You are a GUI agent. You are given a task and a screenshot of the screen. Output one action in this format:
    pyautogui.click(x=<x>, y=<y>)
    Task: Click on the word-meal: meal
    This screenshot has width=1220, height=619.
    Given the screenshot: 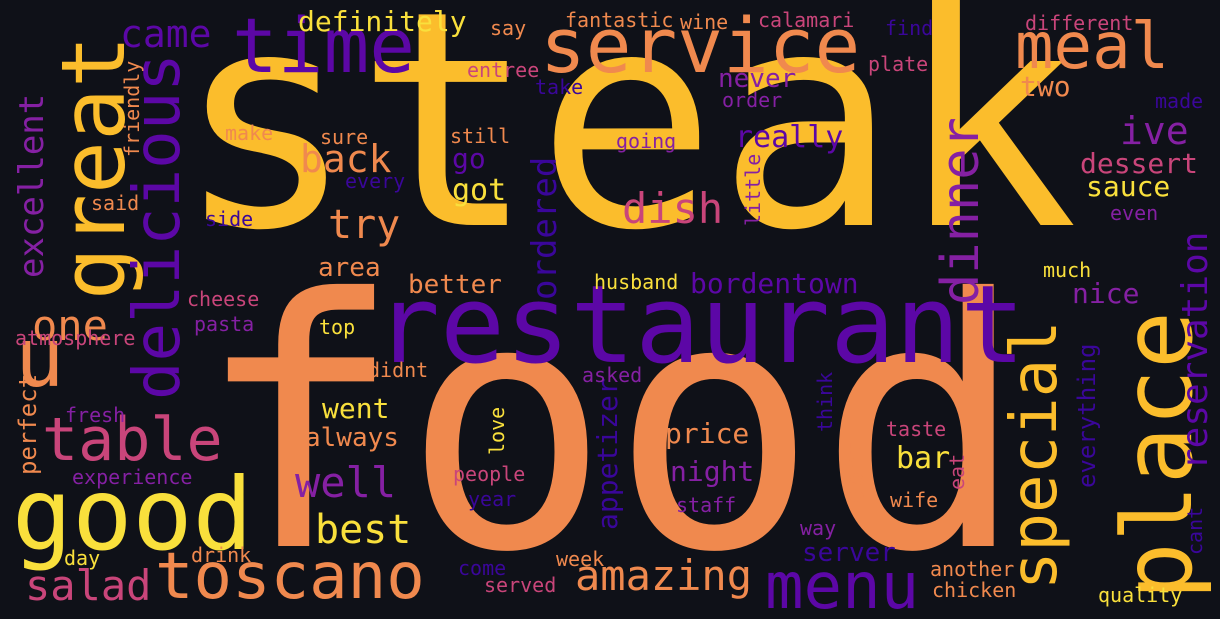 What is the action you would take?
    pyautogui.click(x=1092, y=47)
    